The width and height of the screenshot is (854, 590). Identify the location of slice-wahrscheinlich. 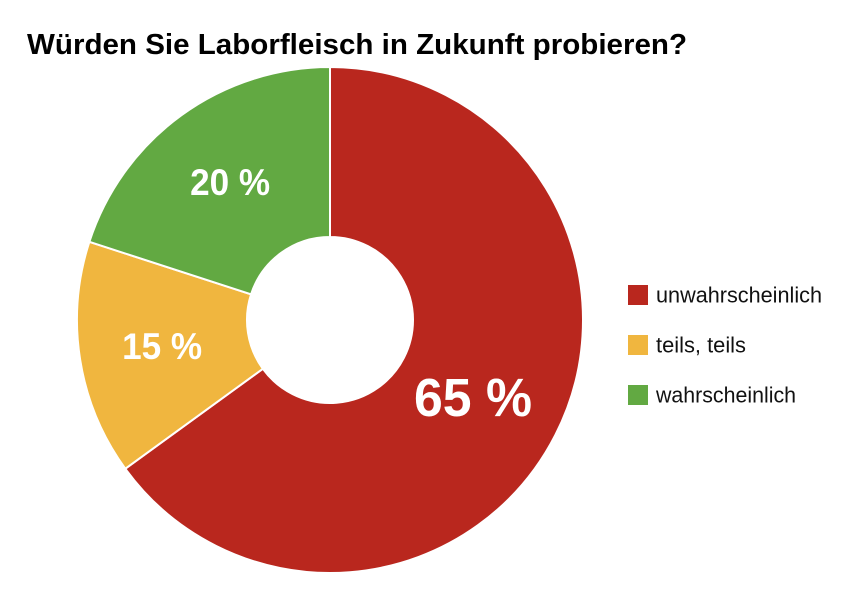
(209, 180).